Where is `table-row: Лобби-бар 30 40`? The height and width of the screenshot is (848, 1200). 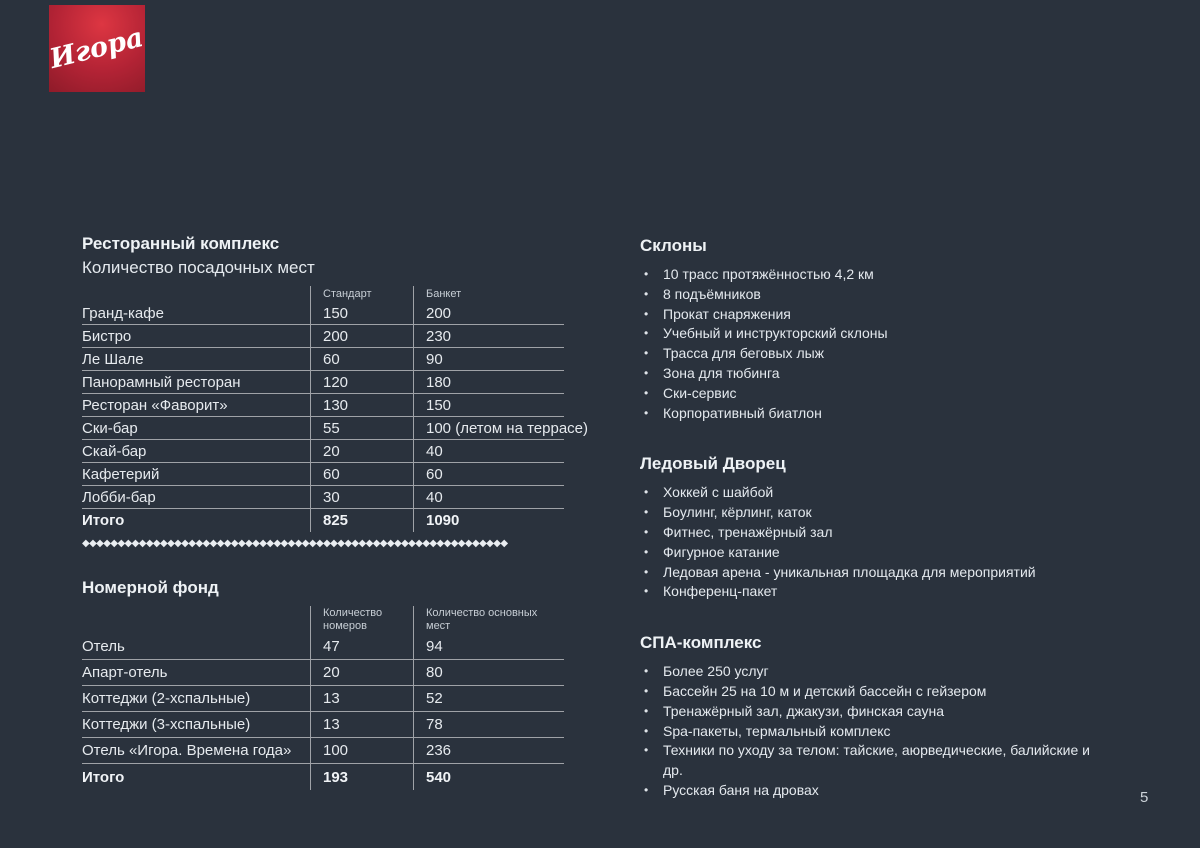
table-row: Лобби-бар 30 40 is located at coordinates (323, 497).